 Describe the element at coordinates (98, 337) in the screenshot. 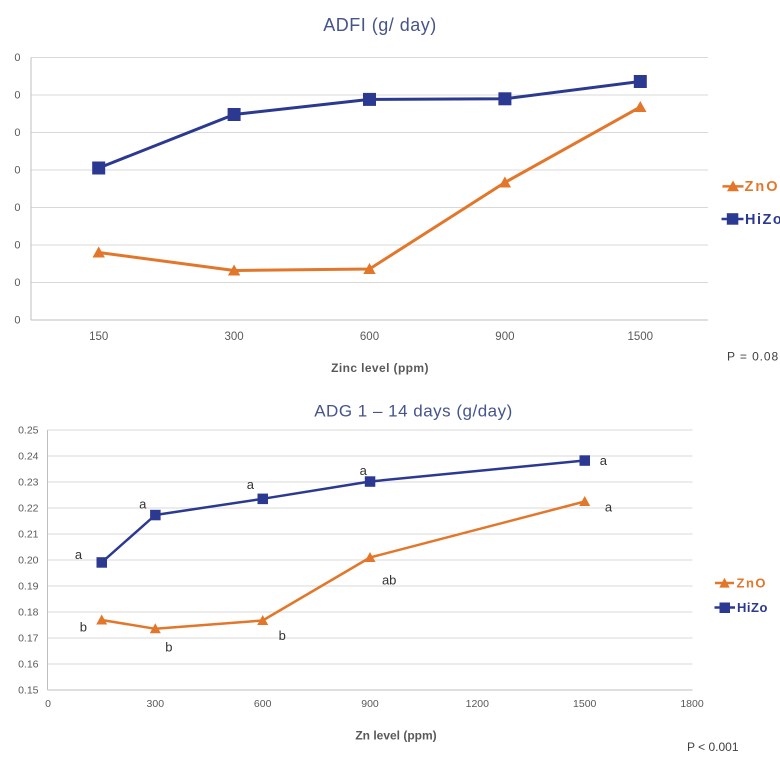

I see `svg-text: 150` at that location.